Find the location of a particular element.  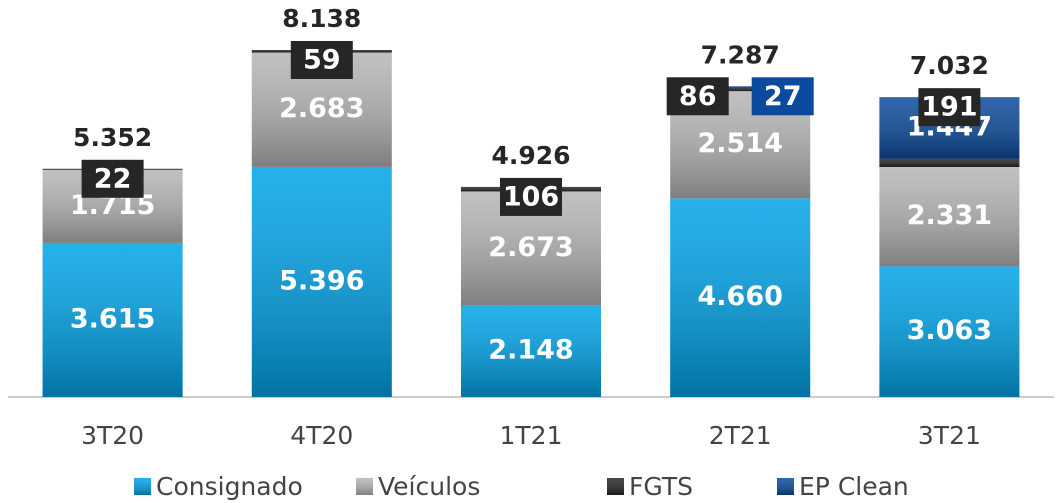

total-label: 5.352 is located at coordinates (112, 137).